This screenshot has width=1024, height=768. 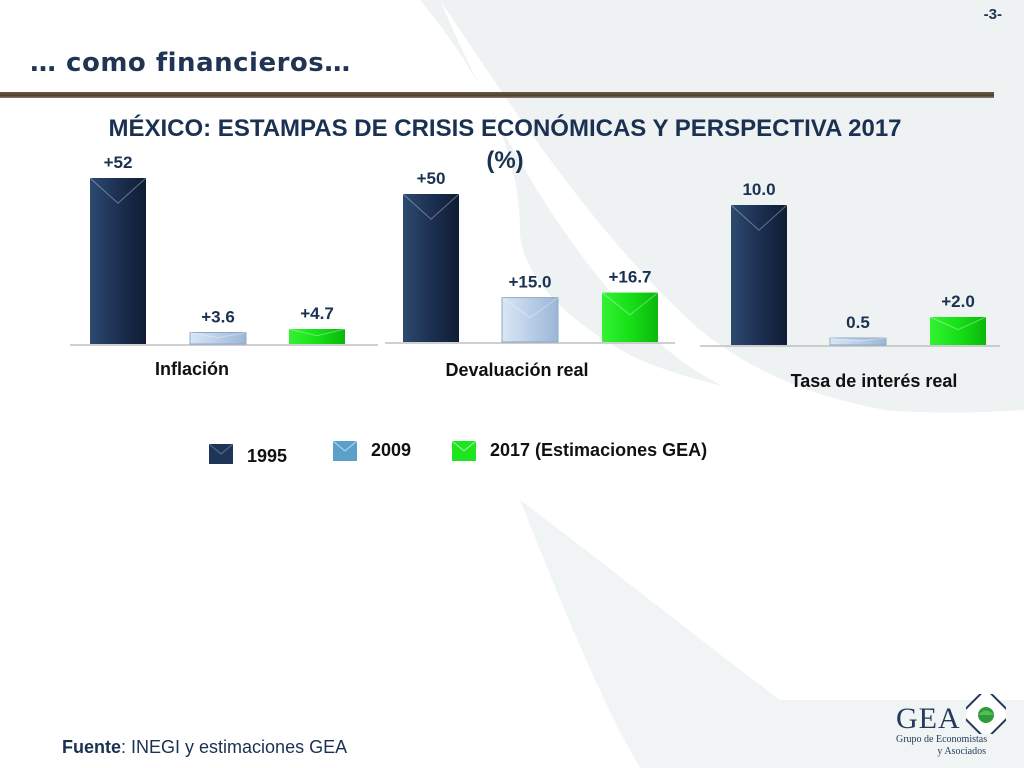 What do you see at coordinates (928, 718) in the screenshot?
I see `logo-wordmark: GEA` at bounding box center [928, 718].